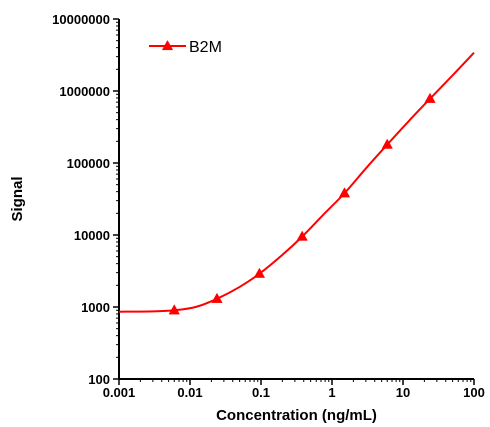 This screenshot has width=490, height=427. I want to click on y-tick-label: 1000000, so click(84, 91).